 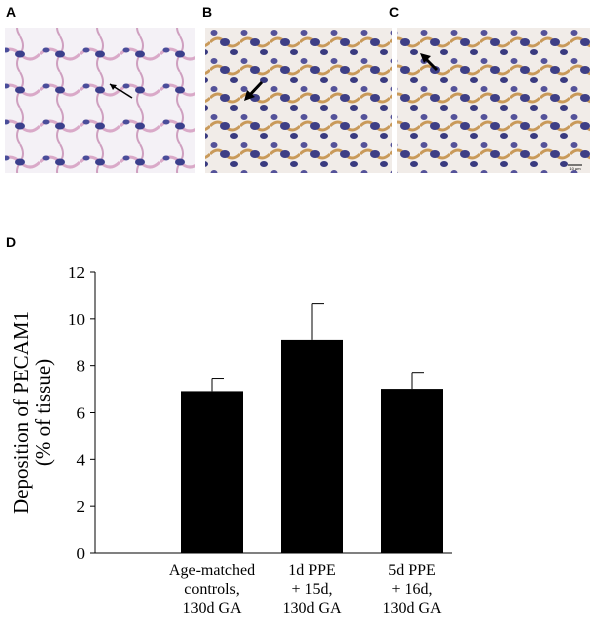 What do you see at coordinates (81, 459) in the screenshot?
I see `y-tick-label: 4` at bounding box center [81, 459].